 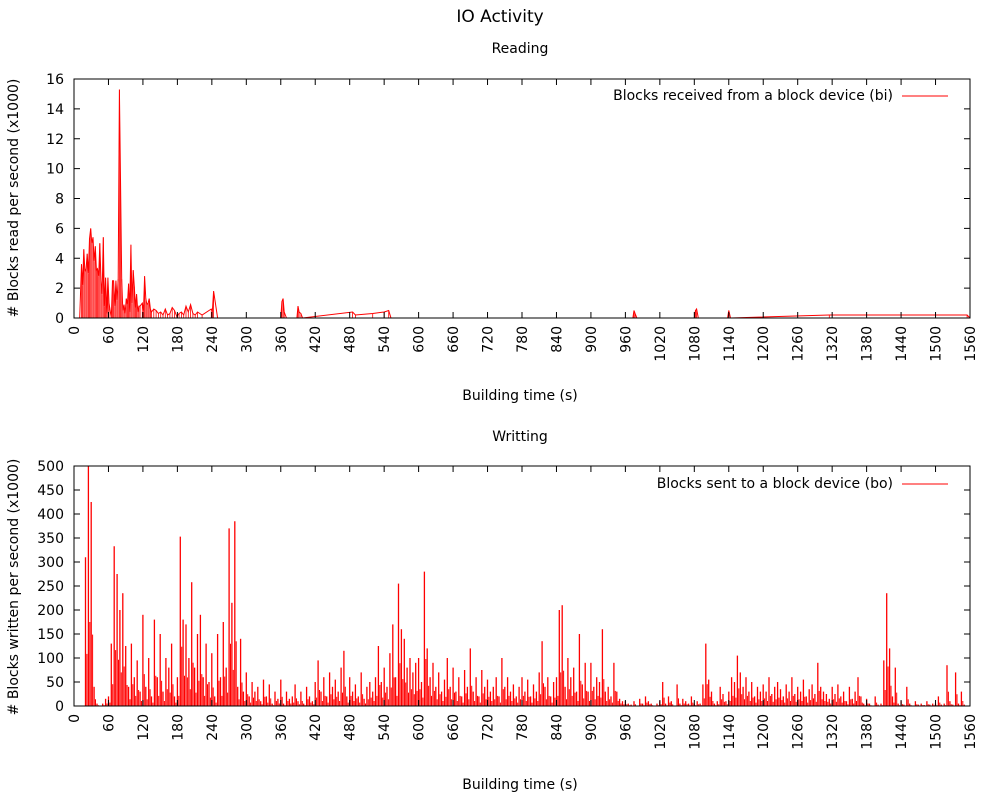 I want to click on writing-y-tick-label: 500, so click(x=50, y=467).